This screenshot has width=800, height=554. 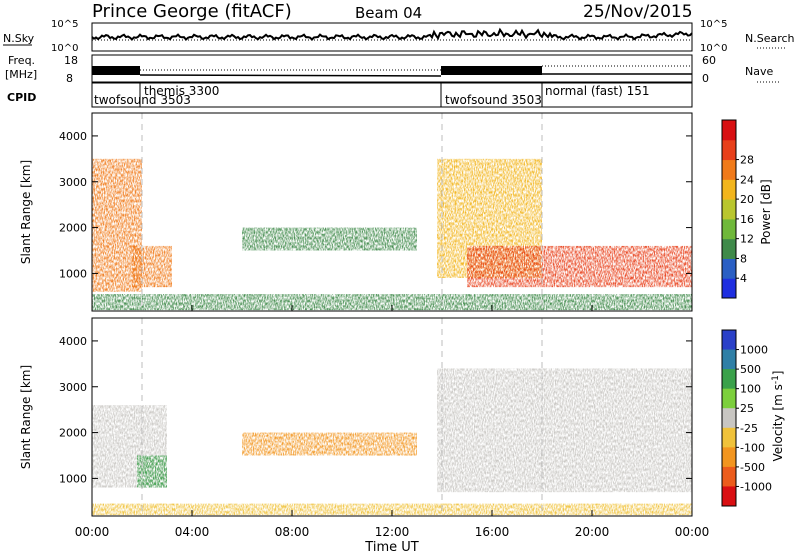 I want to click on sky-tick-top: 10^5, so click(x=64, y=24).